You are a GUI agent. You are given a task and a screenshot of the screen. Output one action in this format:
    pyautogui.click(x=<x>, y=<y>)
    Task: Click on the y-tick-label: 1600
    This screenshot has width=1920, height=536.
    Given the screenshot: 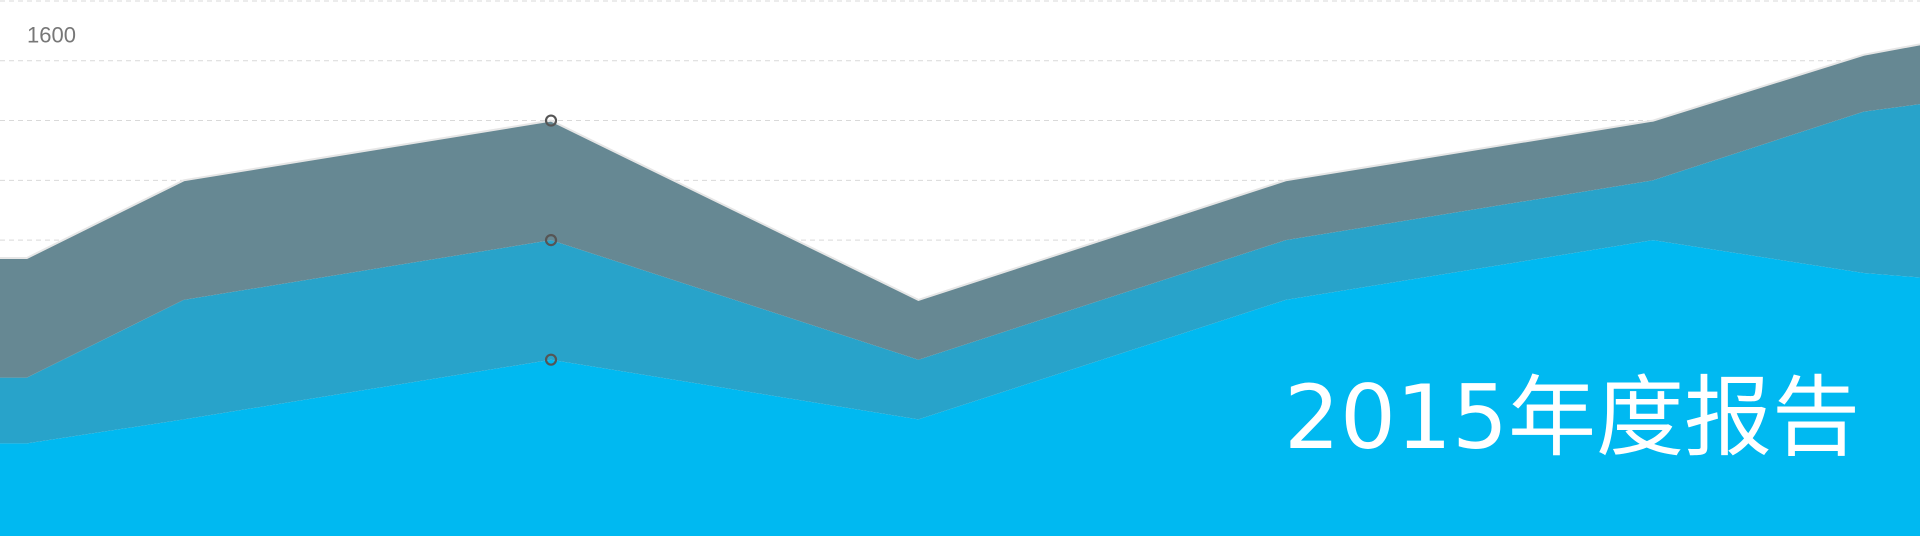 What is the action you would take?
    pyautogui.click(x=51, y=35)
    